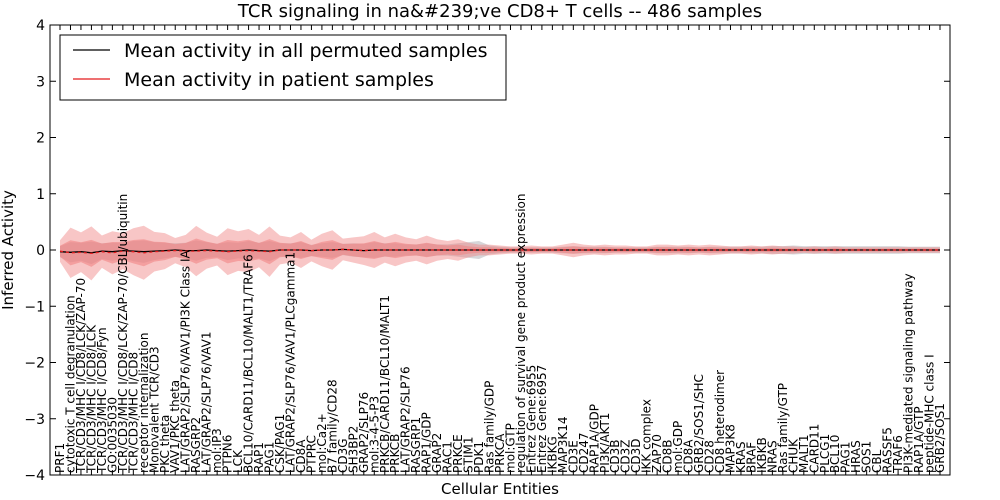 Image resolution: width=1000 pixels, height=500 pixels. What do you see at coordinates (311, 454) in the screenshot?
I see `entity-label: PTPRC` at bounding box center [311, 454].